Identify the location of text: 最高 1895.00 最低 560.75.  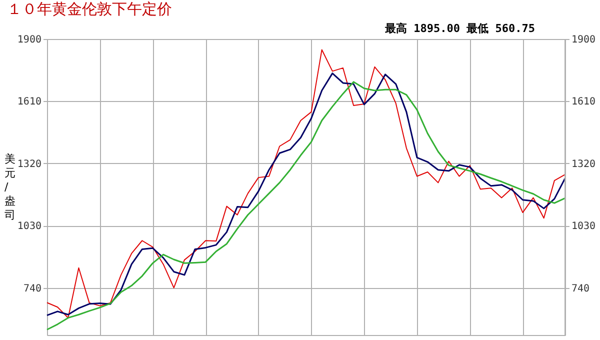
(459, 28).